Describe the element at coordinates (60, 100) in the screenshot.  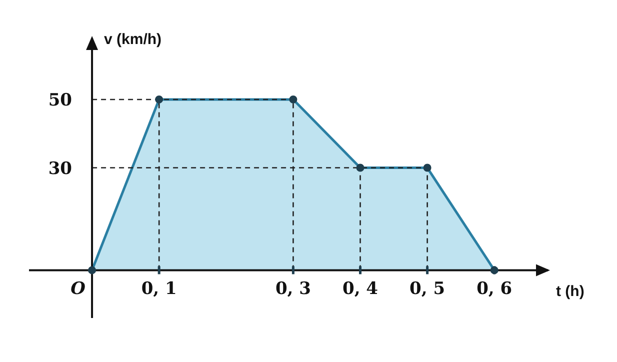
I see `y-tick-label: 50` at that location.